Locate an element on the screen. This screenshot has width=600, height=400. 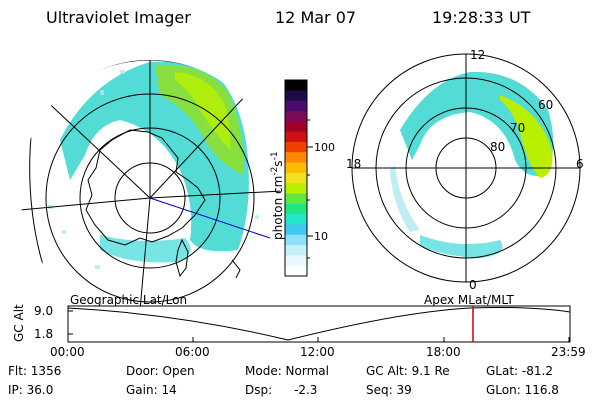
left-map-caption: Geographic Lat/Lon is located at coordinates (129, 300).